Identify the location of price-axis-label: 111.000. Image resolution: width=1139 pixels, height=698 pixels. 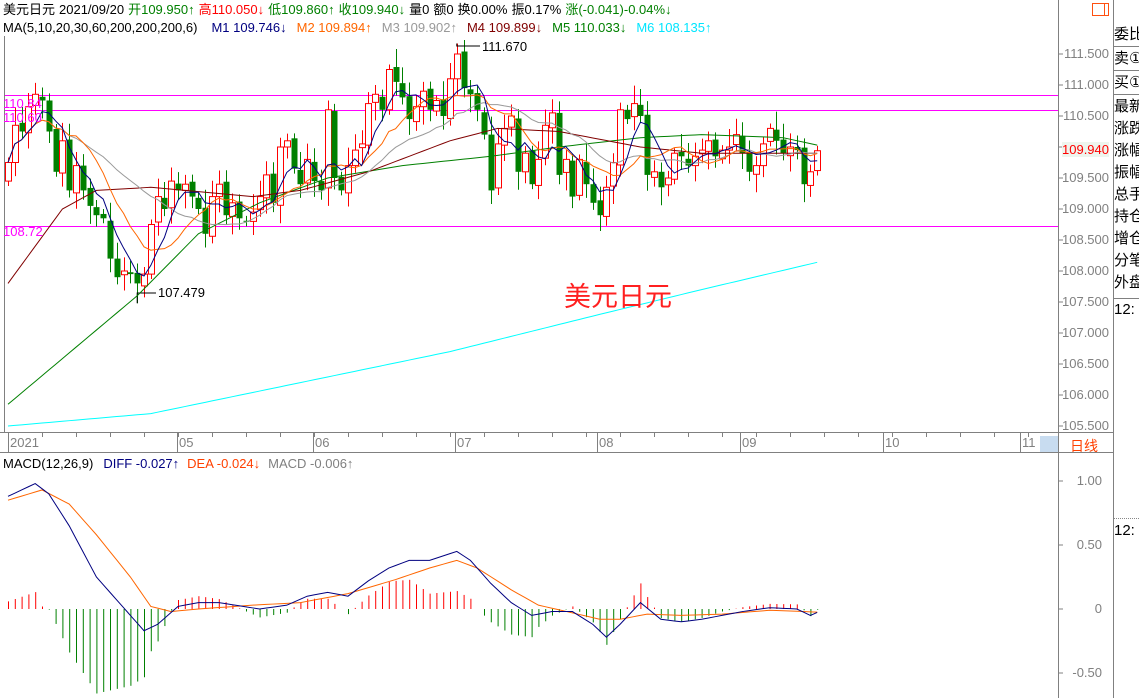
(1086, 84).